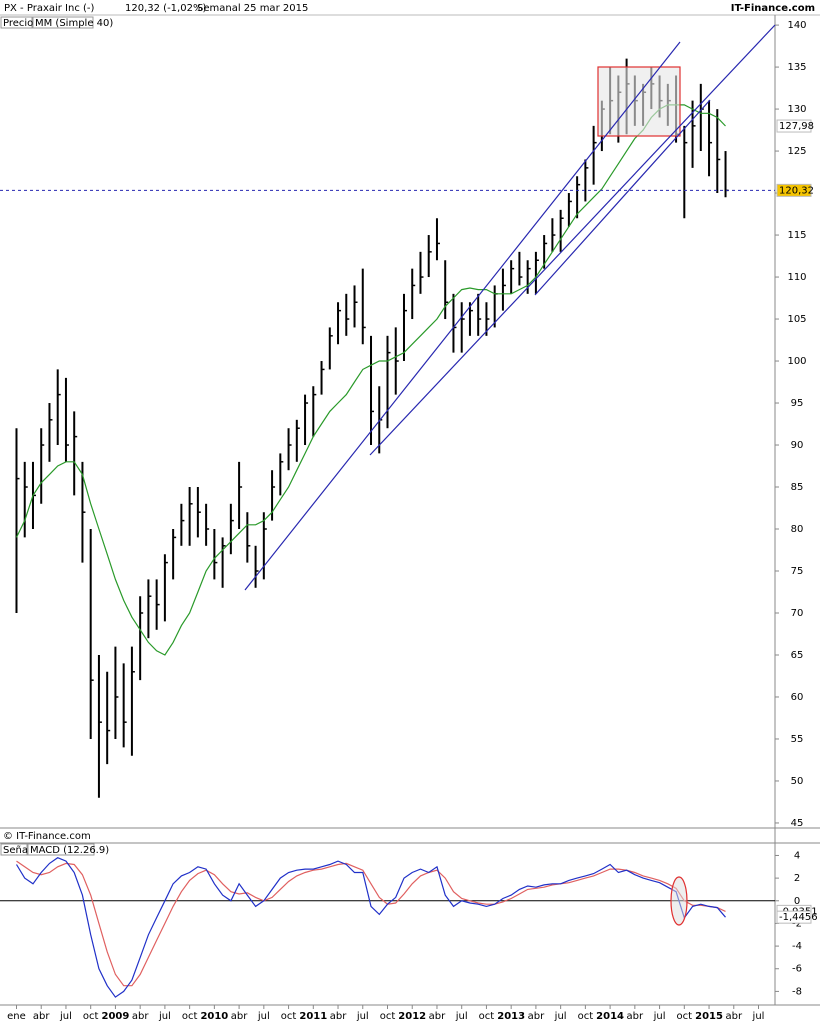  Describe the element at coordinates (511, 1016) in the screenshot. I see `x-tick-label: 2013` at that location.